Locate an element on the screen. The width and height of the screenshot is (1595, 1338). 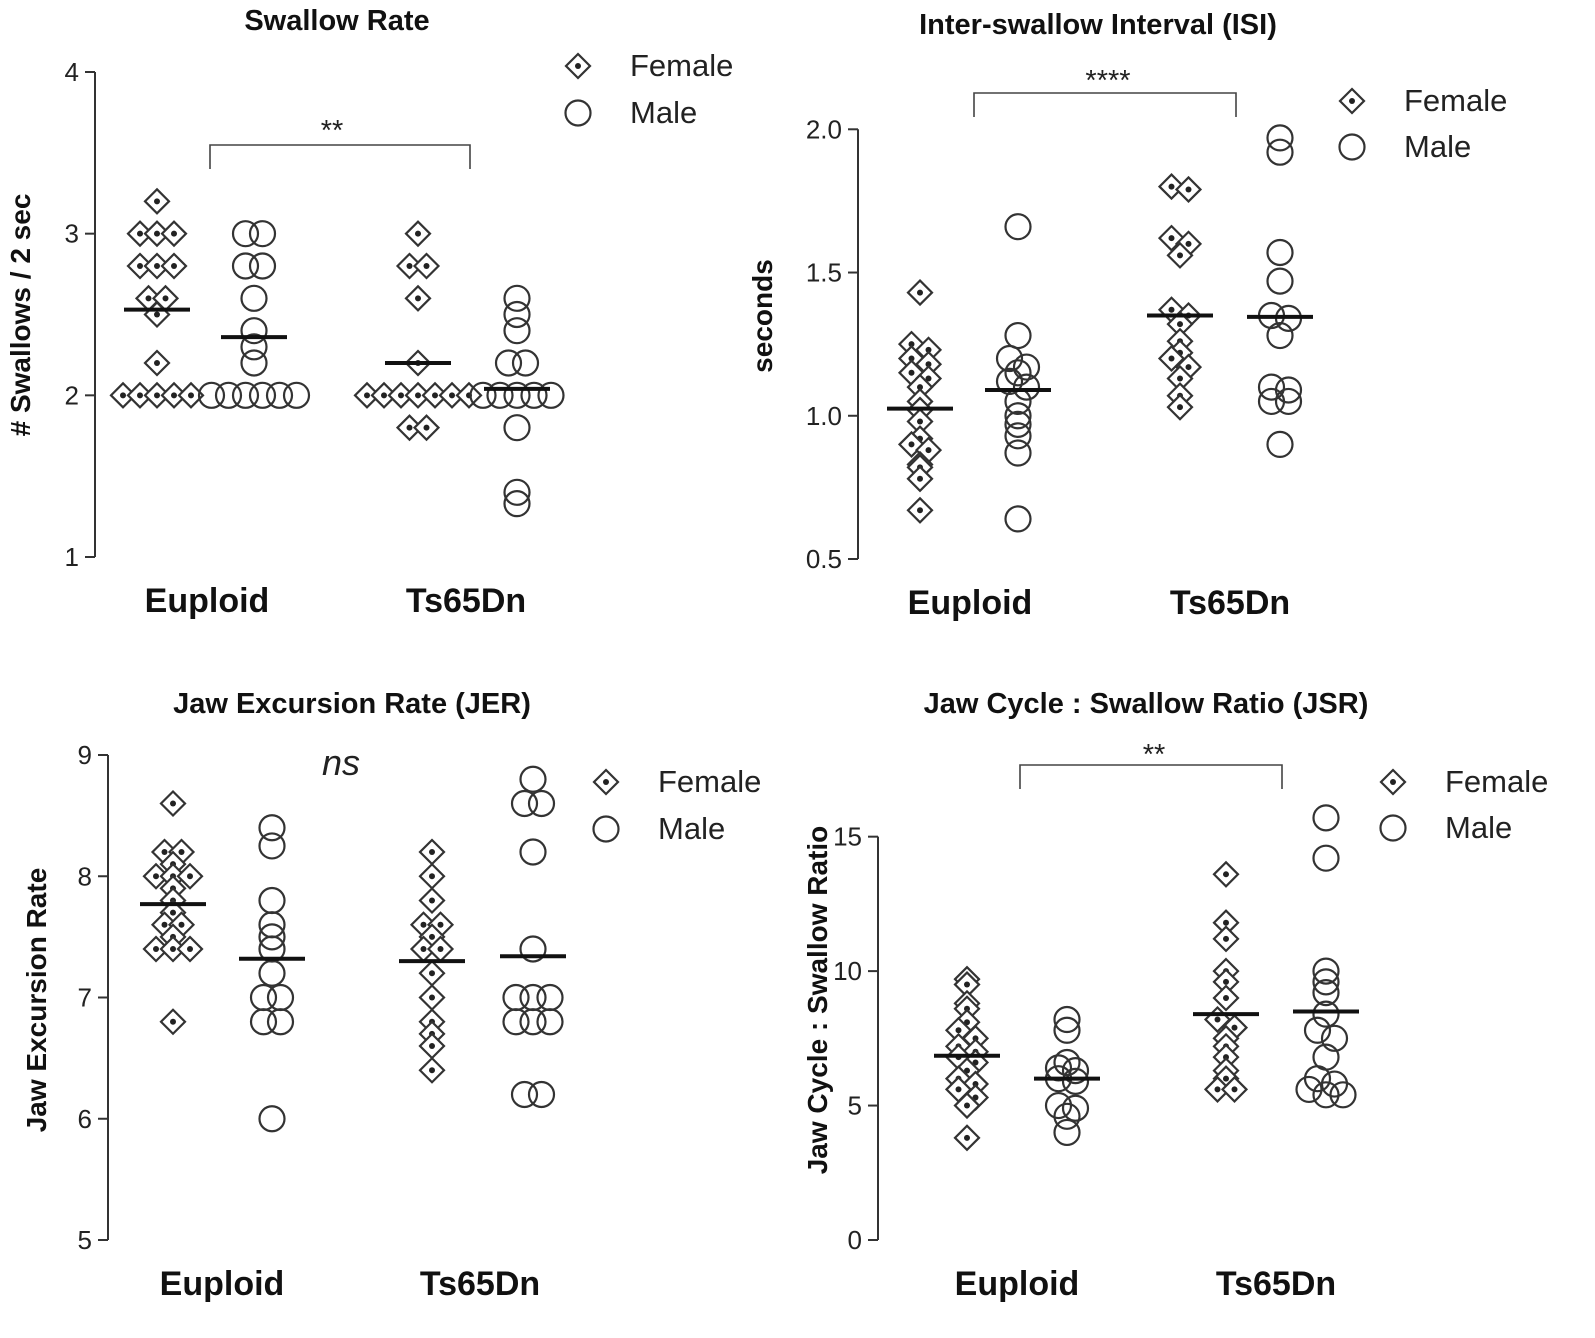
series-euploid-male is located at coordinates (1067, 1076).